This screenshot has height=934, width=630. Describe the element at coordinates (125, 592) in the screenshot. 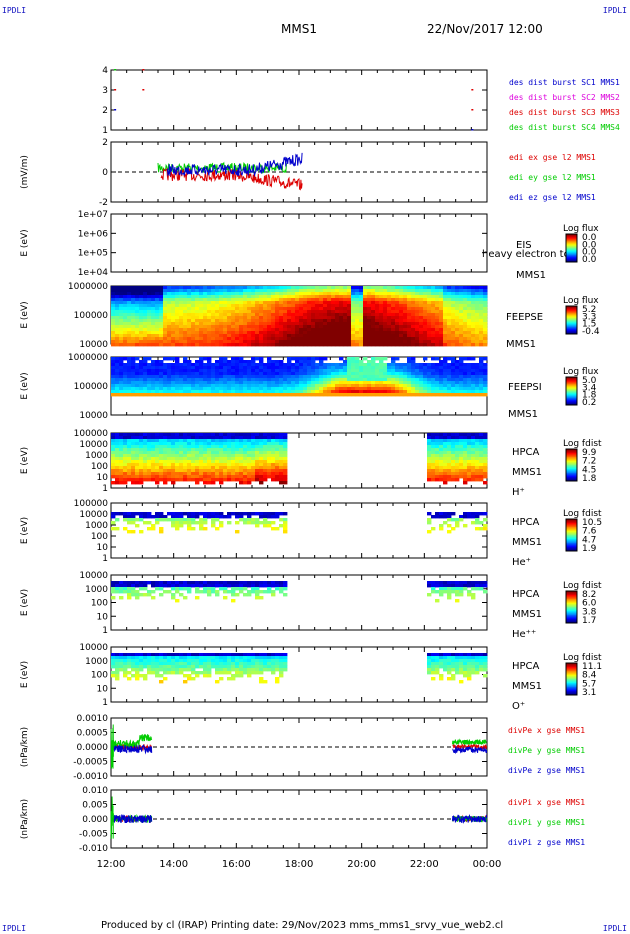

I see `hpca_he2-cell` at that location.